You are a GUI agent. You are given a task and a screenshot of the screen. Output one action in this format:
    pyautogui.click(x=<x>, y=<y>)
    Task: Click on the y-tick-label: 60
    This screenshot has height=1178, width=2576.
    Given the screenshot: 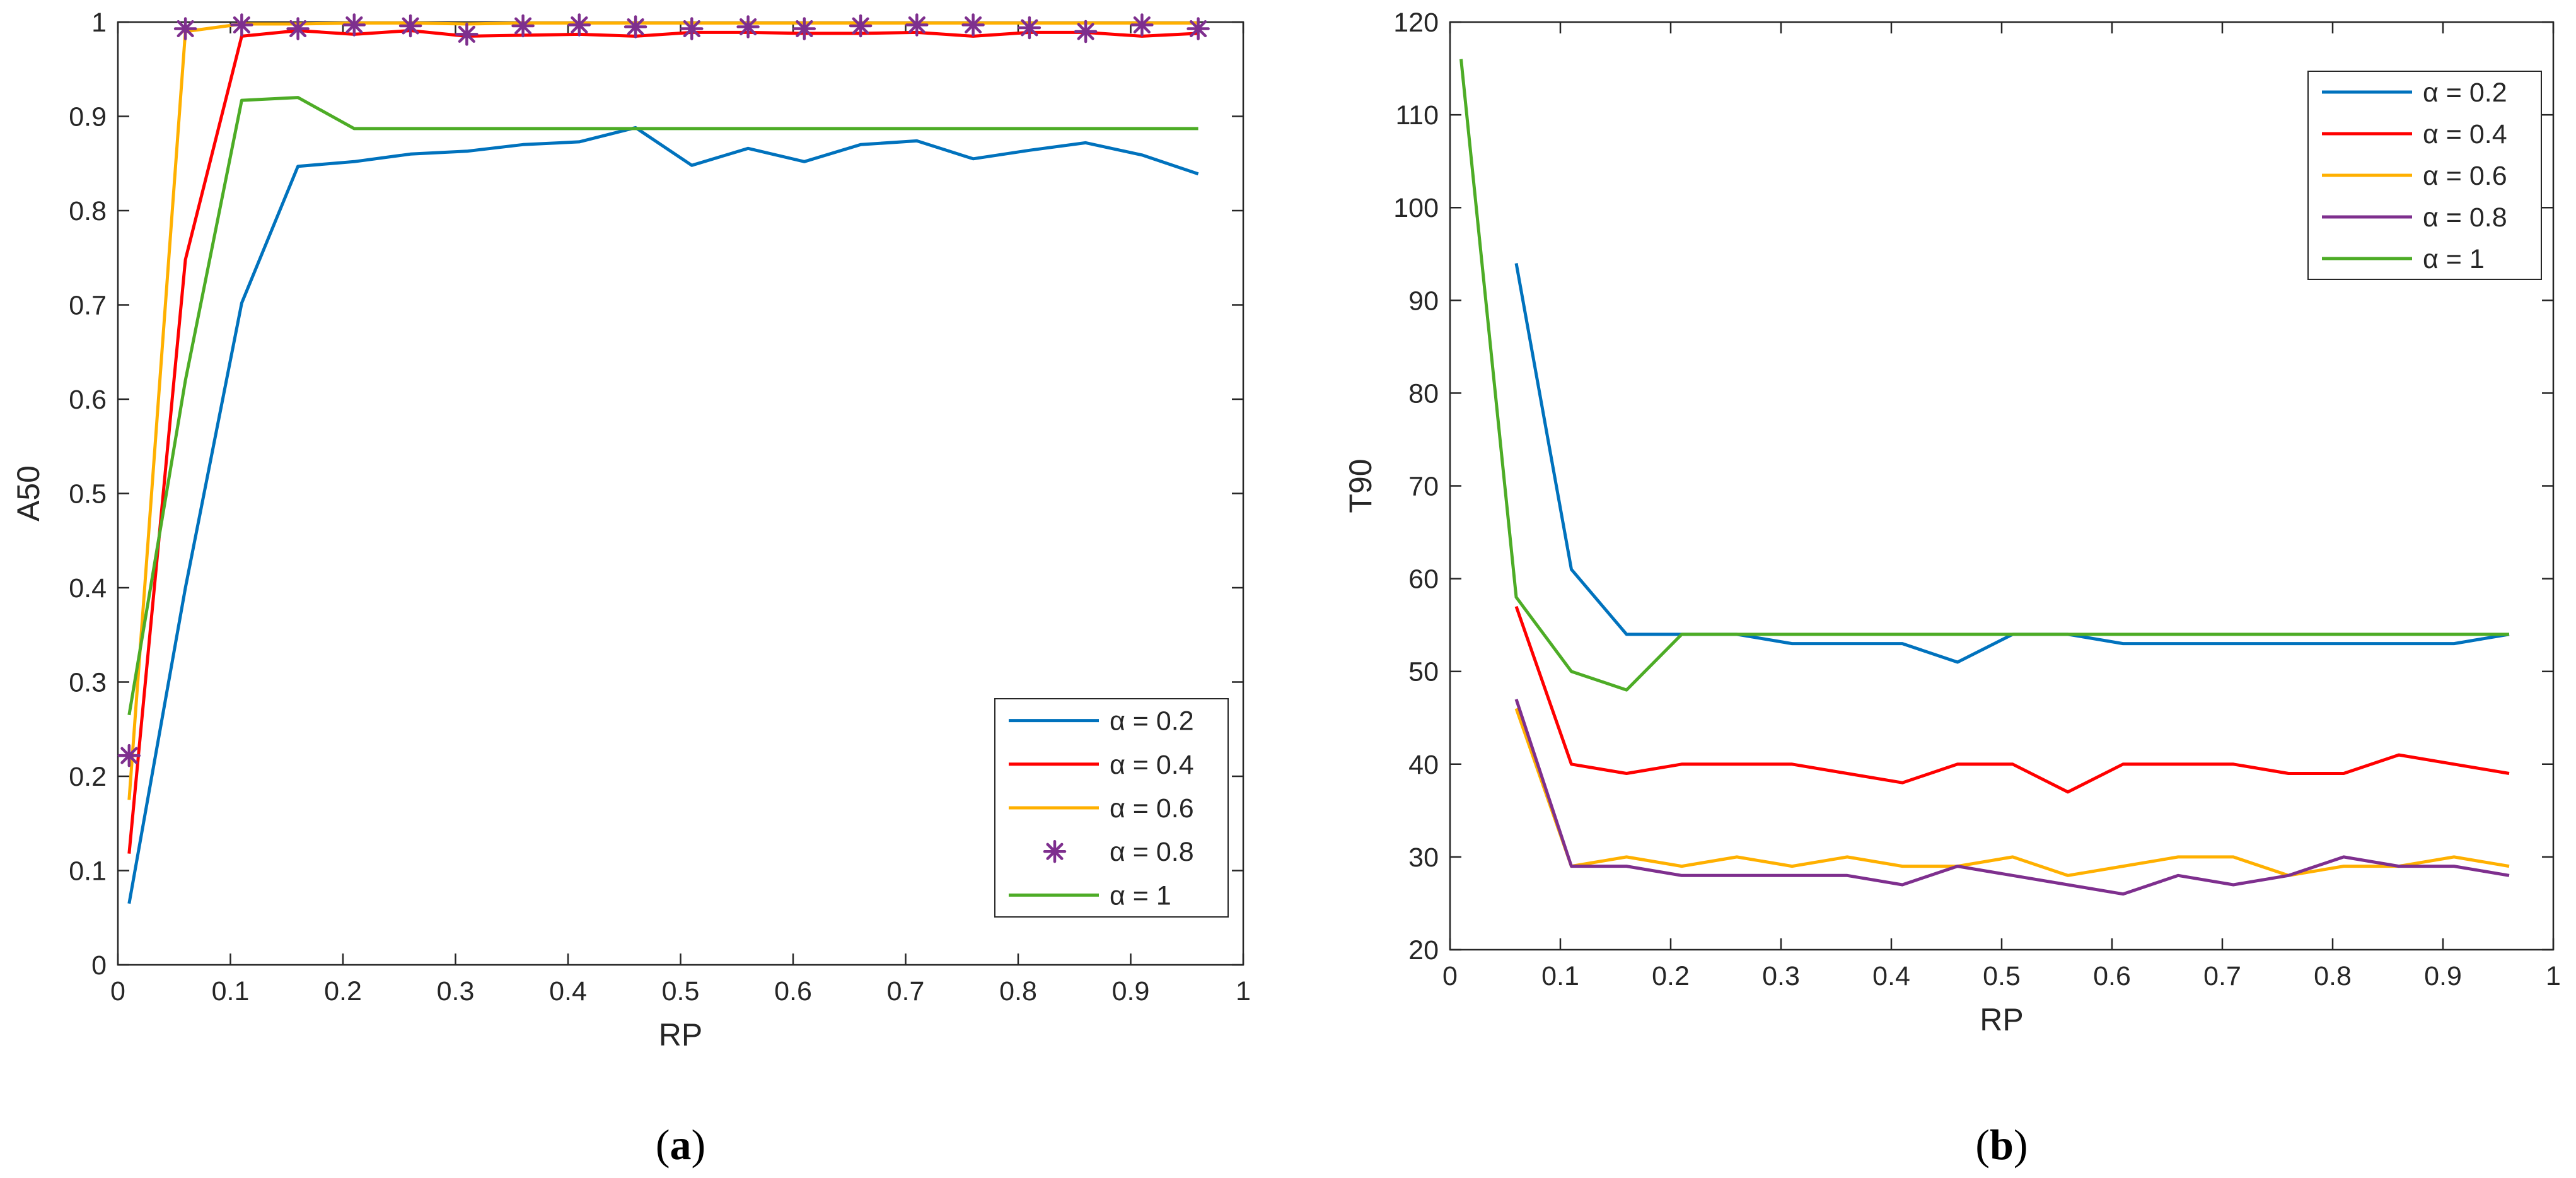 What is the action you would take?
    pyautogui.click(x=1423, y=579)
    